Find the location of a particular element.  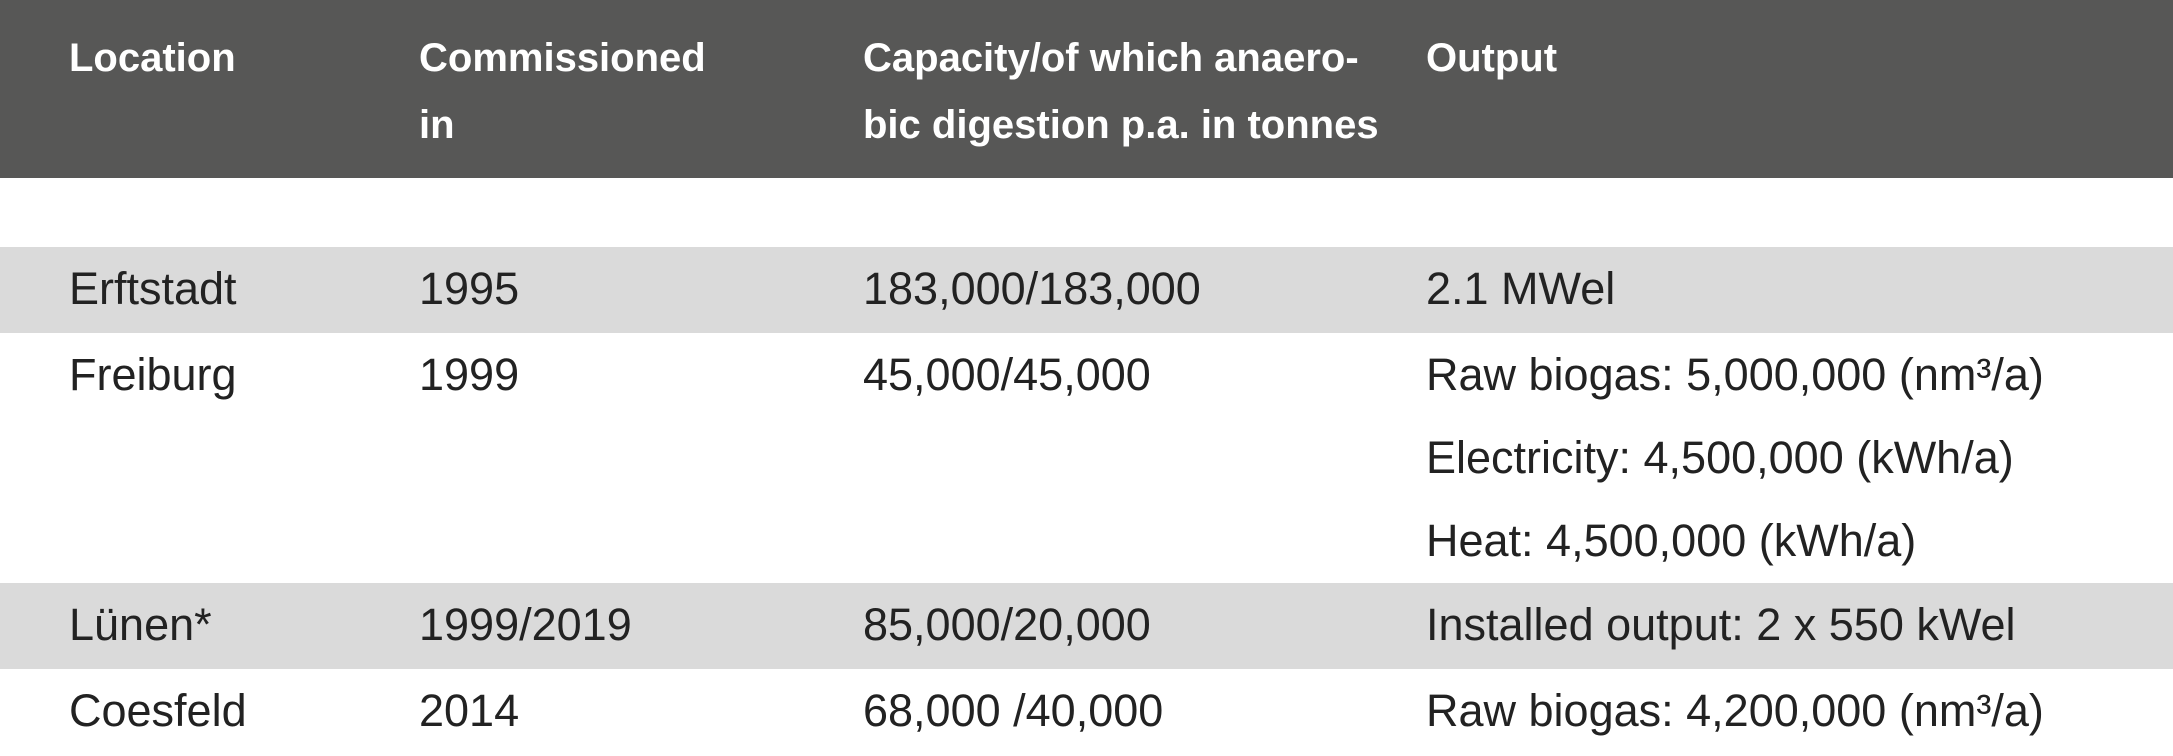

cell-text: 85,000/20,000 is located at coordinates (1007, 624).